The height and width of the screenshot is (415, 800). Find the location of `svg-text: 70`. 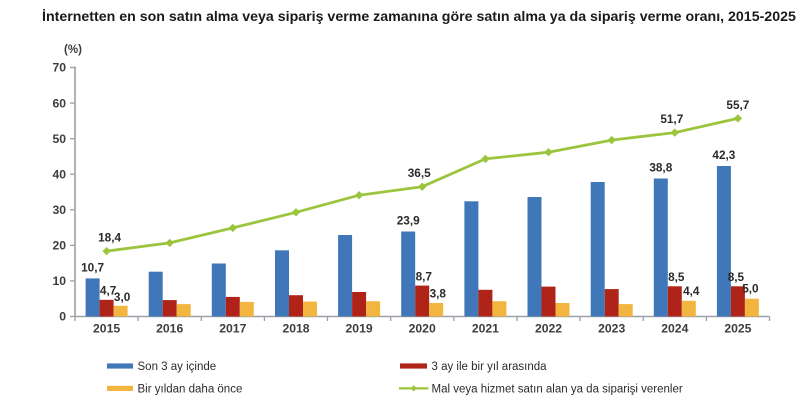

svg-text: 70 is located at coordinates (59, 68).